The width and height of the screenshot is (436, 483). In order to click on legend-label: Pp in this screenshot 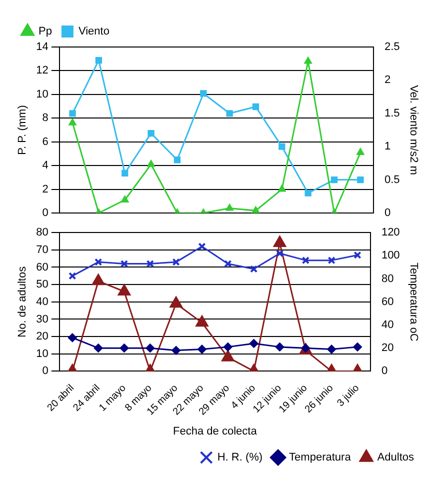, I will do `click(45, 32)`.